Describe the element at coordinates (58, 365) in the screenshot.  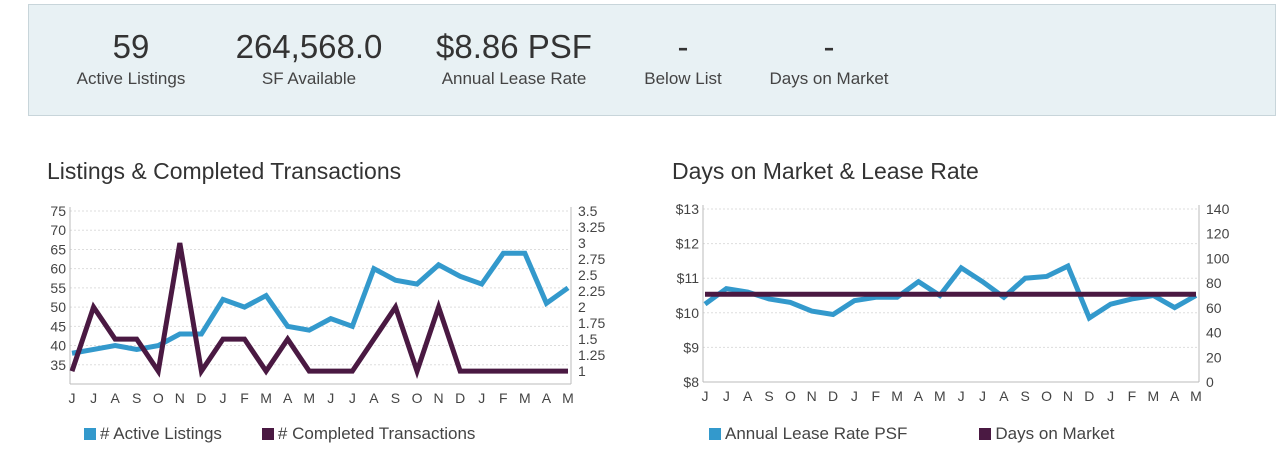
I see `y-left-tick-label: 35` at that location.